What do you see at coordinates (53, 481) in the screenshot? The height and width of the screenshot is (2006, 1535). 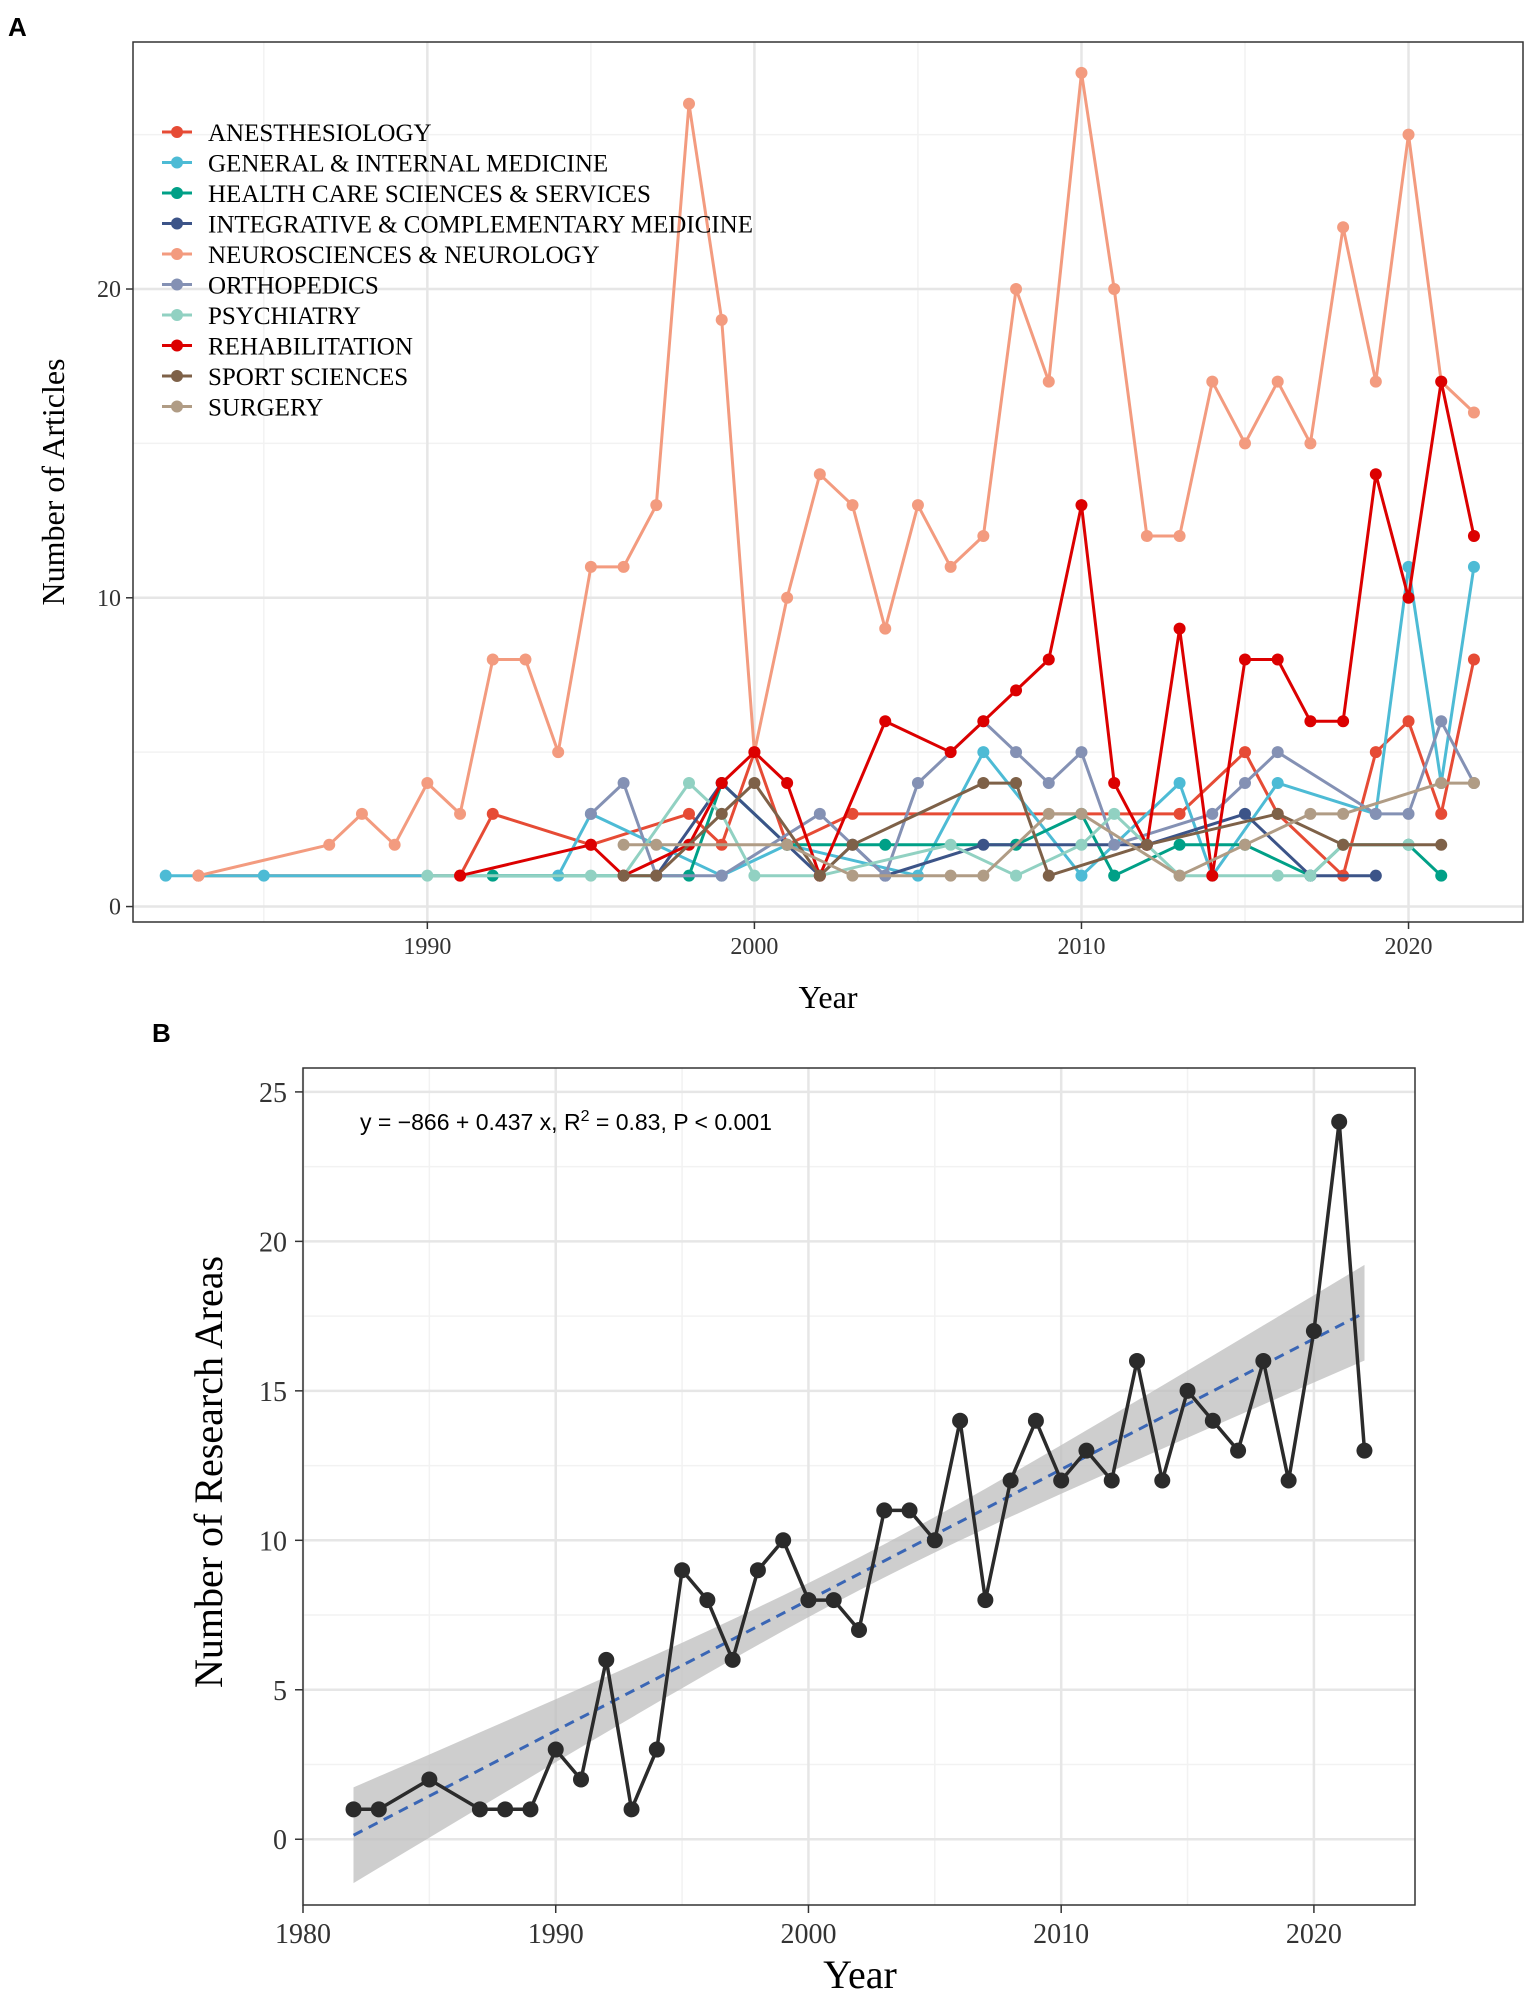 I see `panel-a-ylabel: Number of Articles` at bounding box center [53, 481].